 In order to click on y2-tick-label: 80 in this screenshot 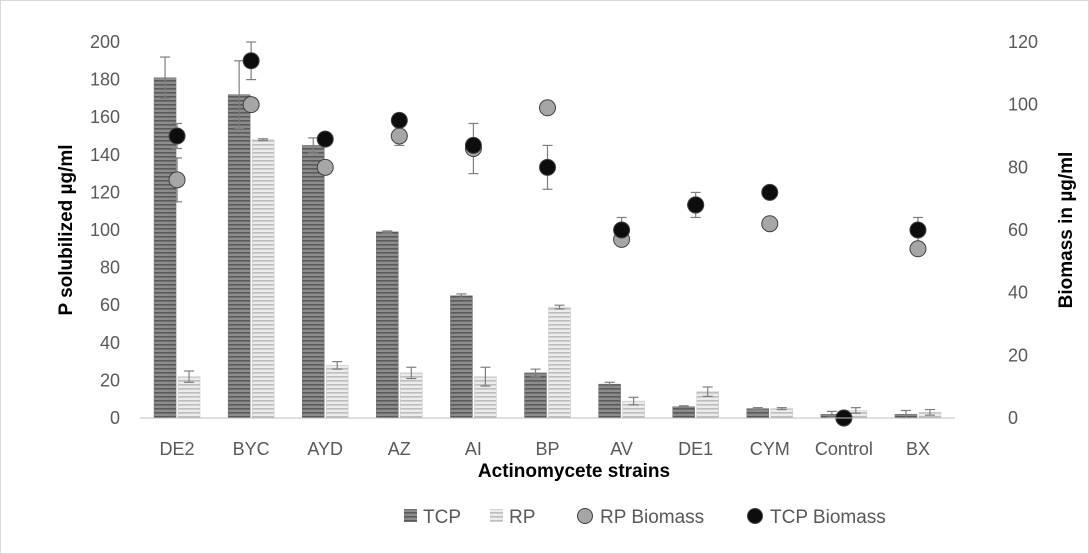, I will do `click(1018, 167)`.